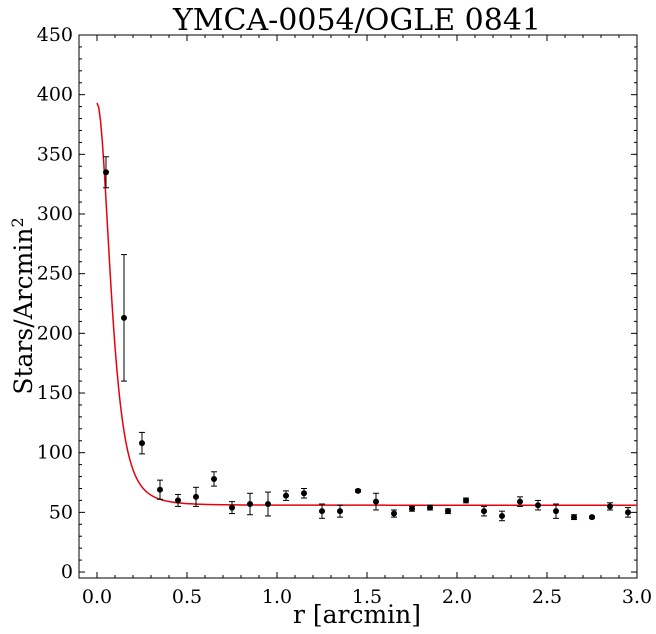 Image resolution: width=656 pixels, height=634 pixels. Describe the element at coordinates (61, 512) in the screenshot. I see `y-tick-label: 50` at that location.